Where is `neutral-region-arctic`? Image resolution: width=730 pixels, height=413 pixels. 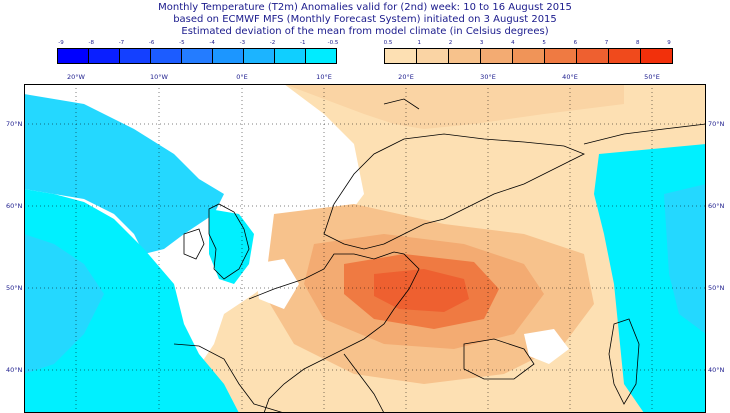
neutral-region-arctic is located at coordinates (454, 106).